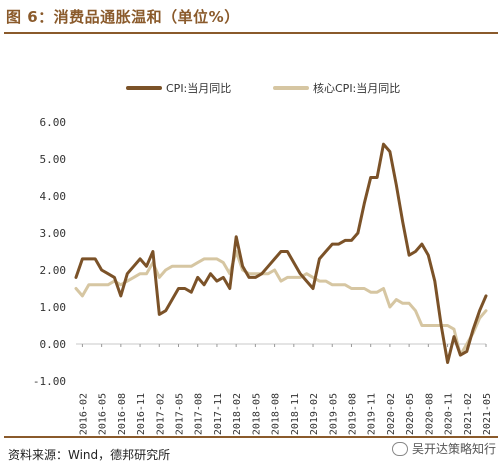 The height and width of the screenshot is (468, 502). I want to click on x-tick-label: 2017-11, so click(218, 414).